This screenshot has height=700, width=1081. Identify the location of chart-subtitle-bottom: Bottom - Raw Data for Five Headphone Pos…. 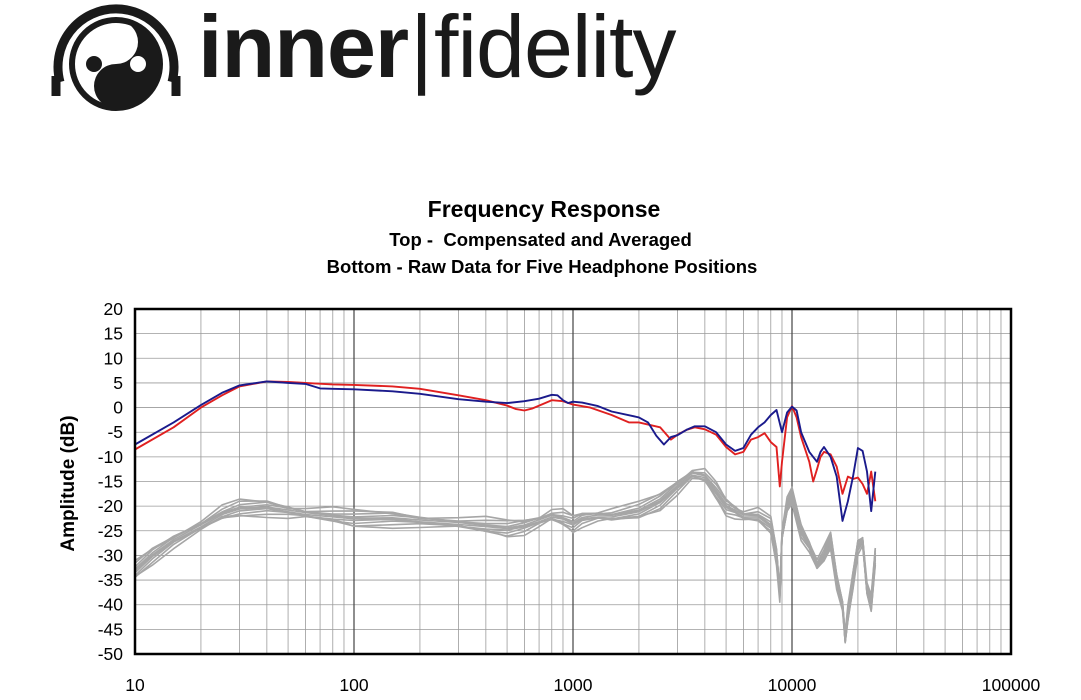
(542, 266).